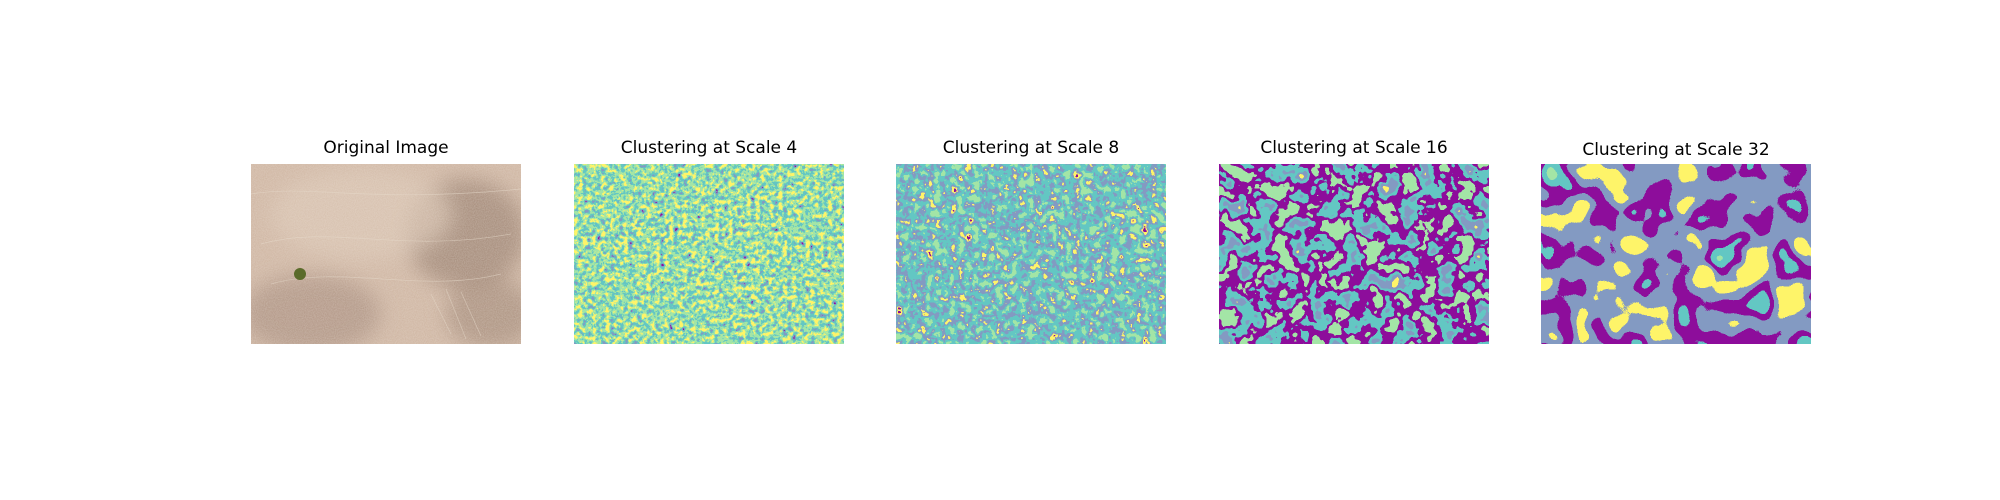 This screenshot has width=2000, height=500. I want to click on panel-title: Clustering at Scale 8, so click(1031, 149).